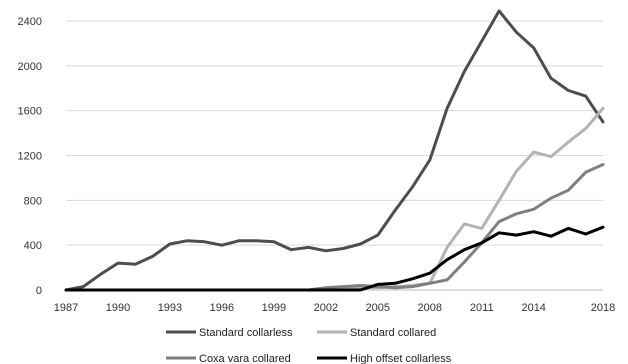 This screenshot has width=628, height=364. What do you see at coordinates (401, 358) in the screenshot?
I see `legend-label: High offset collarless` at bounding box center [401, 358].